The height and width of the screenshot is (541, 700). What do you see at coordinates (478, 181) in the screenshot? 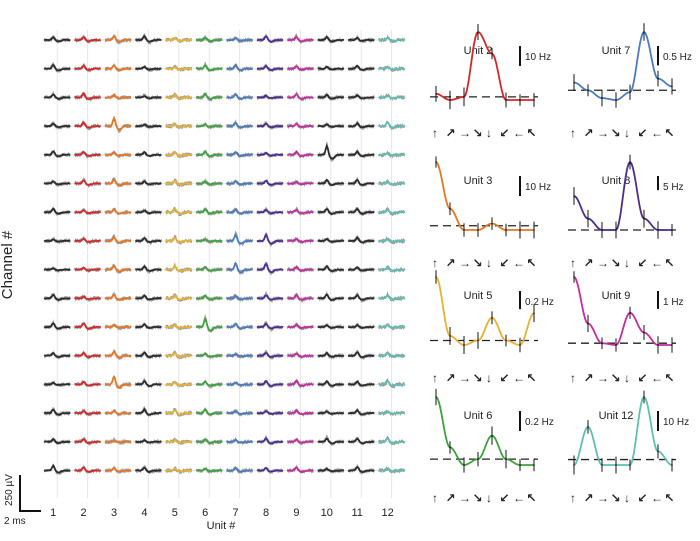
I see `tuning-title: Unit 3` at bounding box center [478, 181].